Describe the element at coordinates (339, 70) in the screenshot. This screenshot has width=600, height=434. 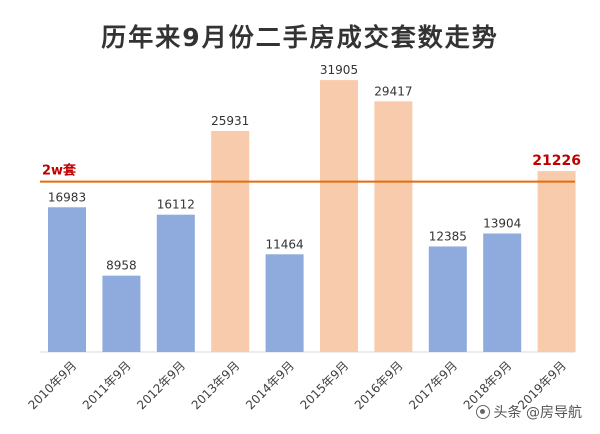
I see `data-label: 31905` at that location.